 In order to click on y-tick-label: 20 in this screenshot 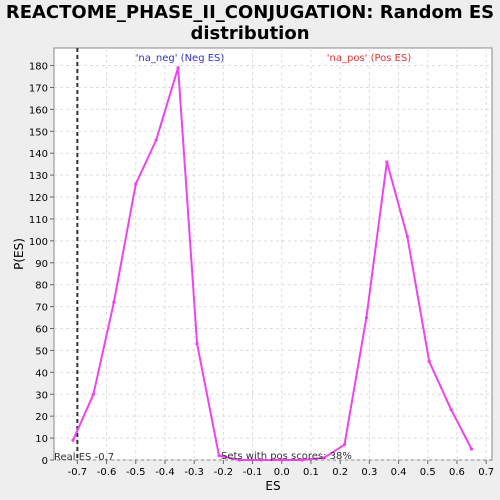, I will do `click(41, 417)`.